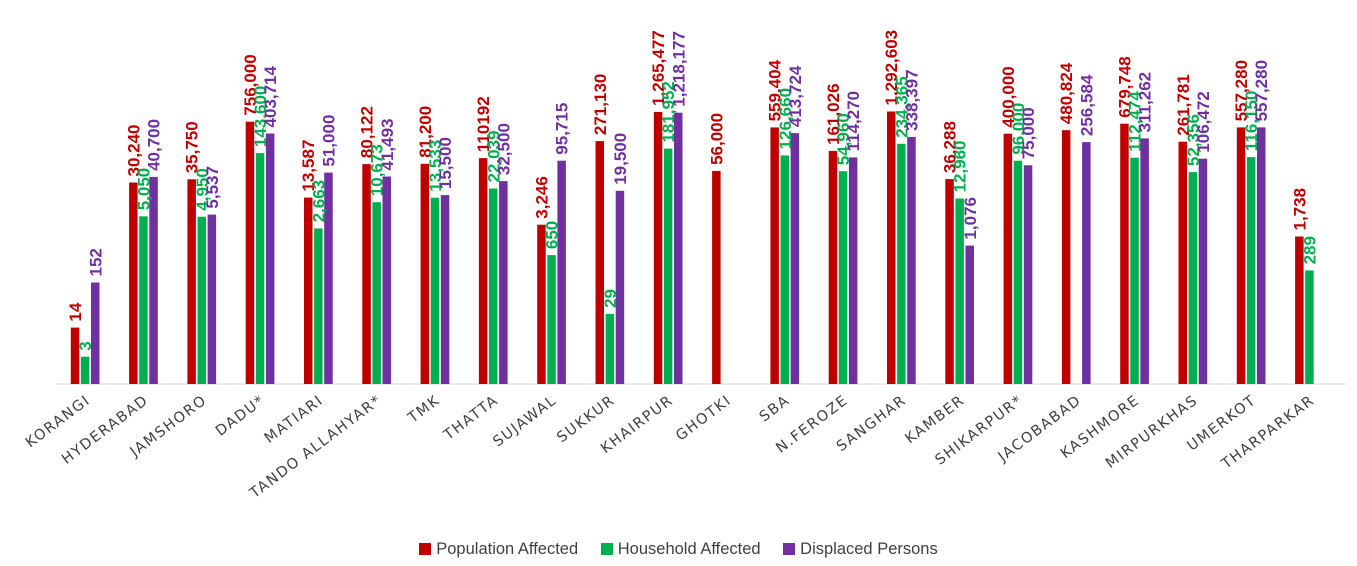  Describe the element at coordinates (610, 298) in the screenshot. I see `value-label-household-affected-sukkur: 29` at that location.